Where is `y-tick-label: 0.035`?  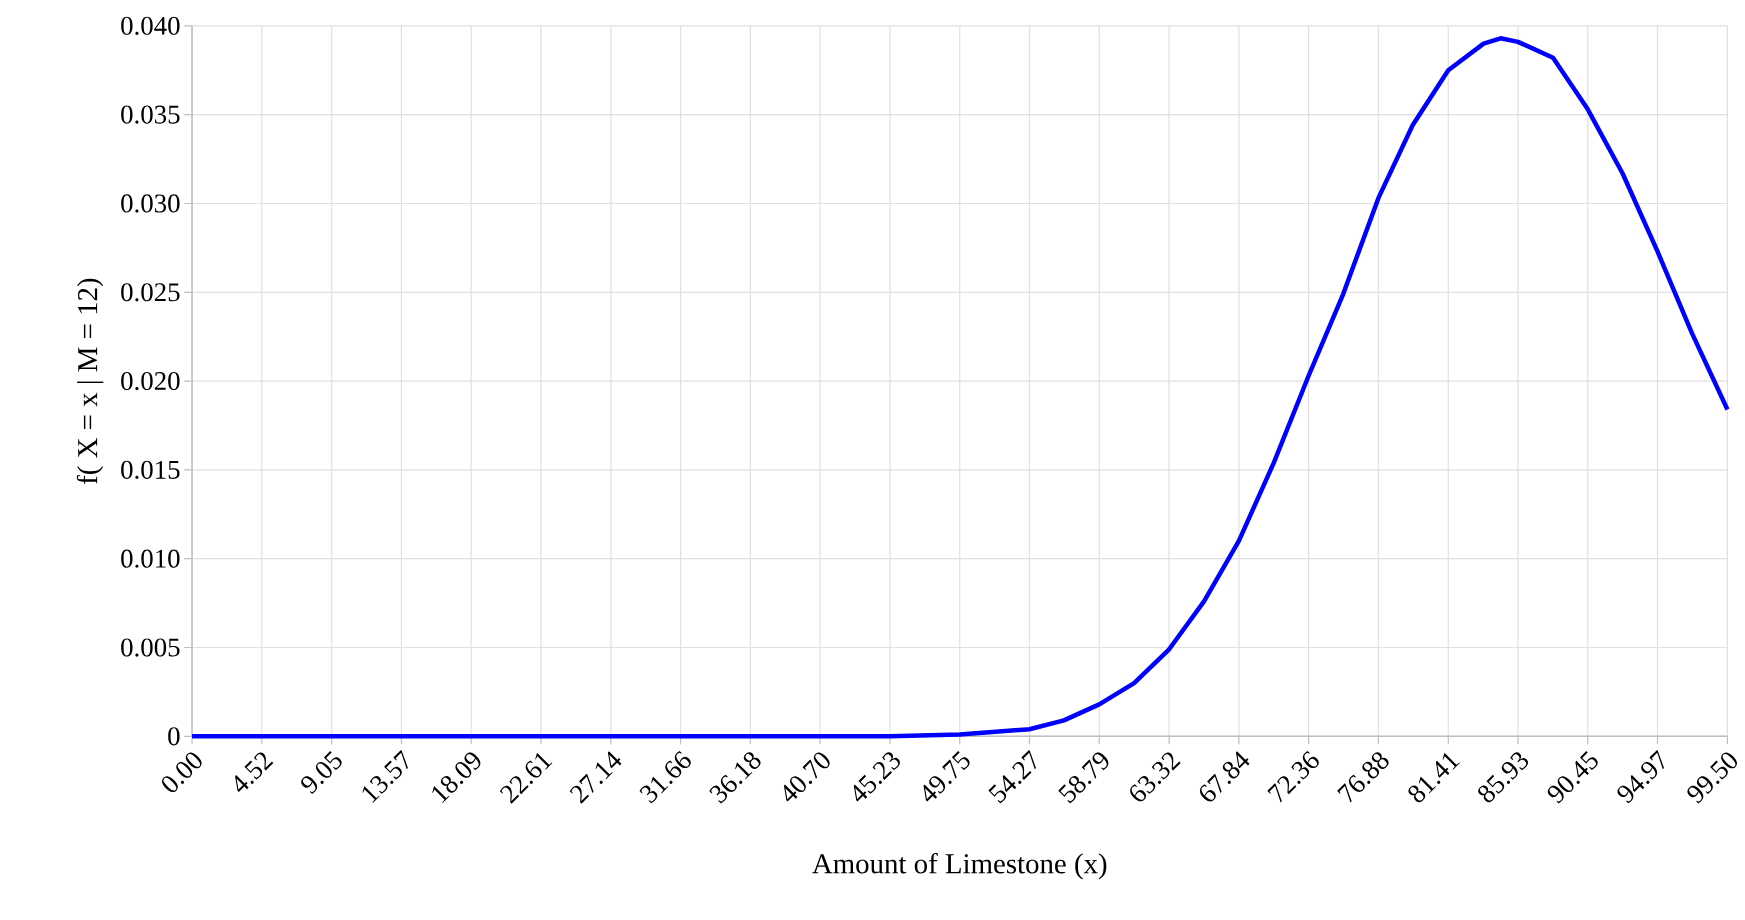 y-tick-label: 0.035 is located at coordinates (150, 114).